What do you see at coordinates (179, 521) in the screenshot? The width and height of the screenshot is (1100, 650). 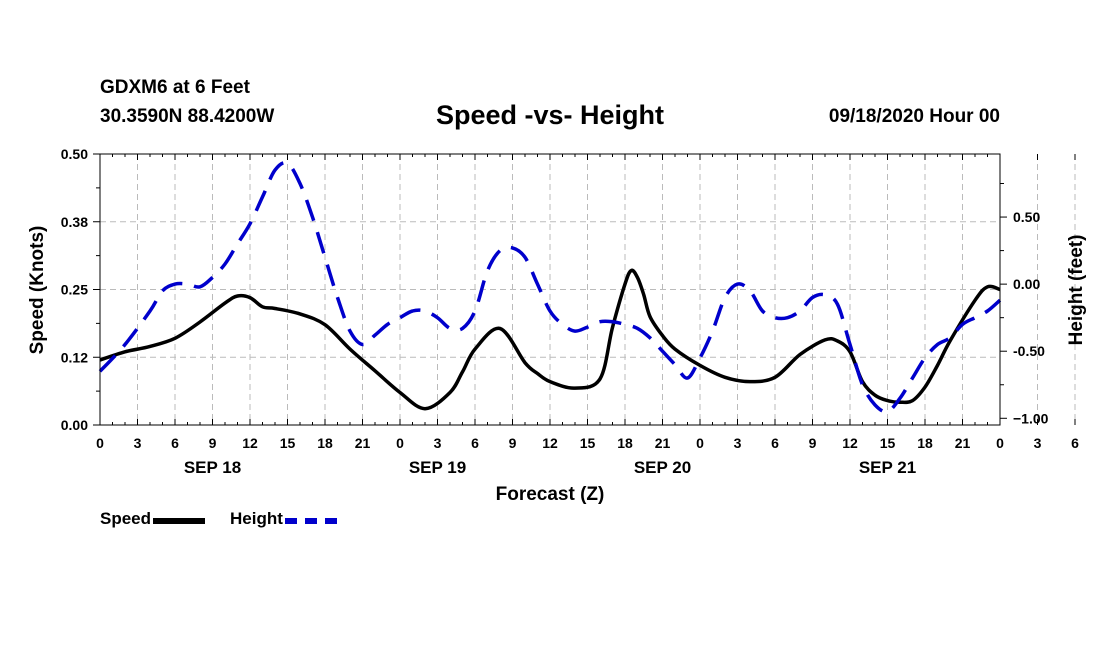 I see `legend-speed-swatch` at bounding box center [179, 521].